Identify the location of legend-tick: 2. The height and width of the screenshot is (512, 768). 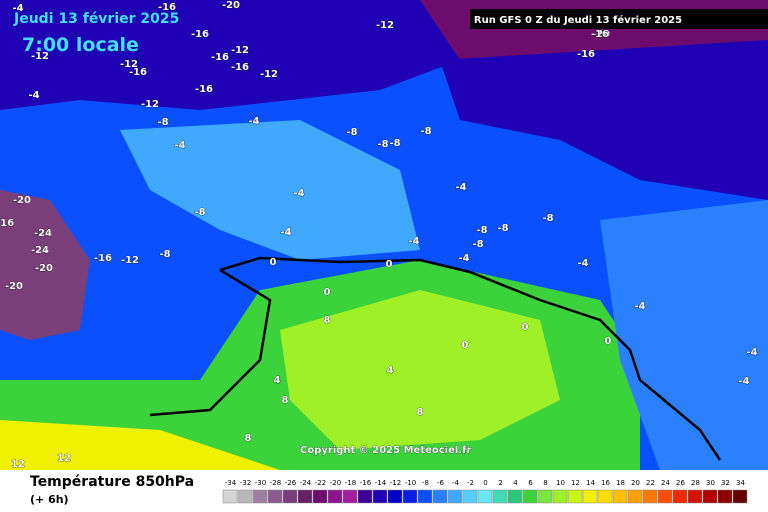
(500, 483).